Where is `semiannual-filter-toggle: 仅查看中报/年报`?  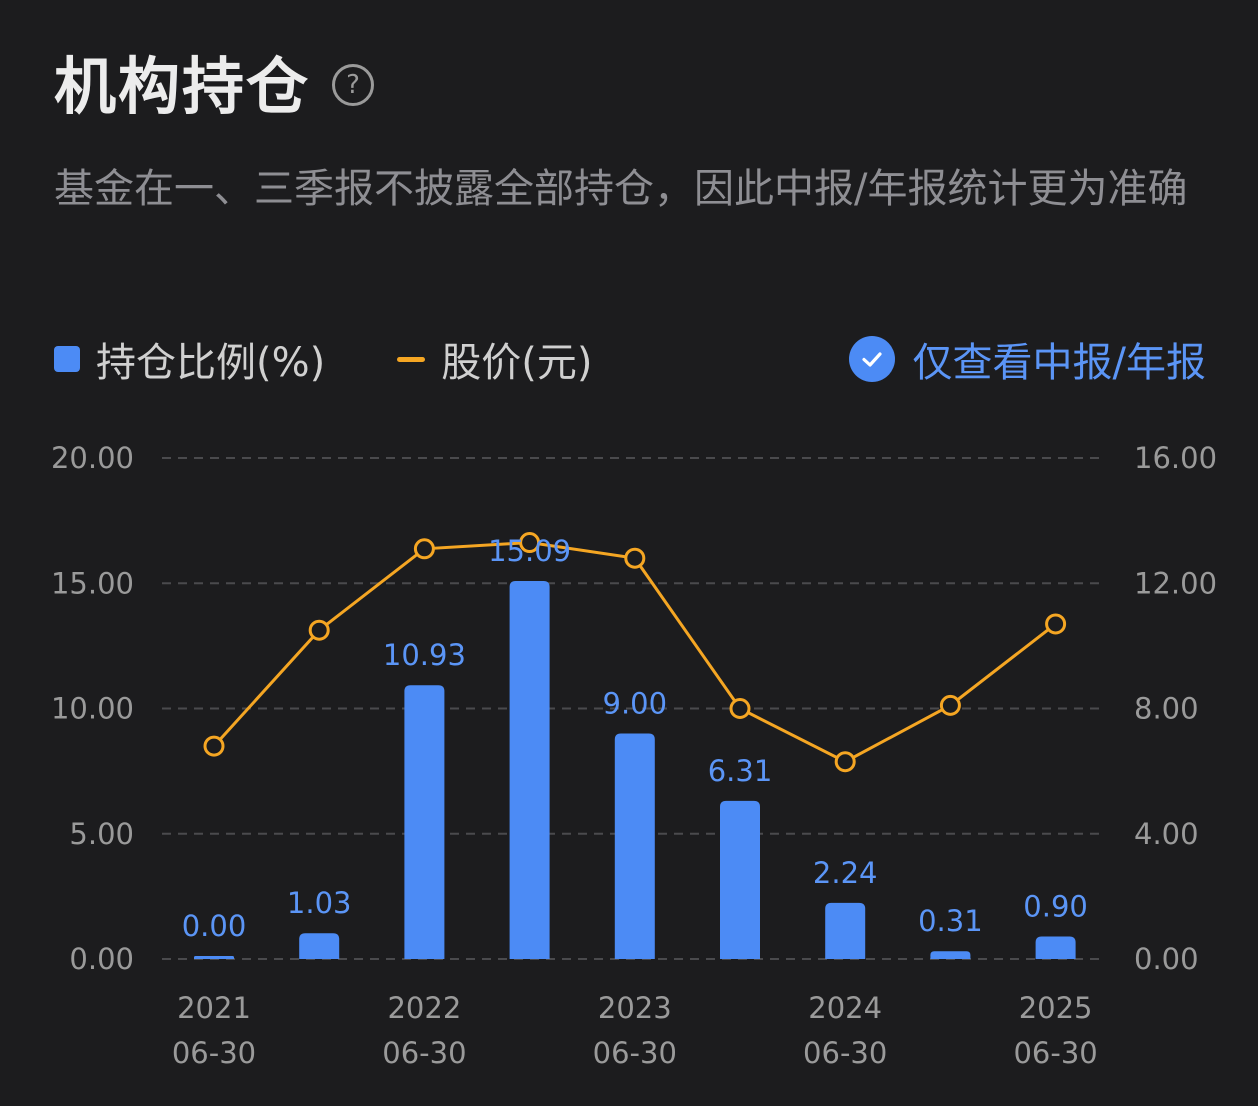
semiannual-filter-toggle: 仅查看中报/年报 is located at coordinates (1027, 359).